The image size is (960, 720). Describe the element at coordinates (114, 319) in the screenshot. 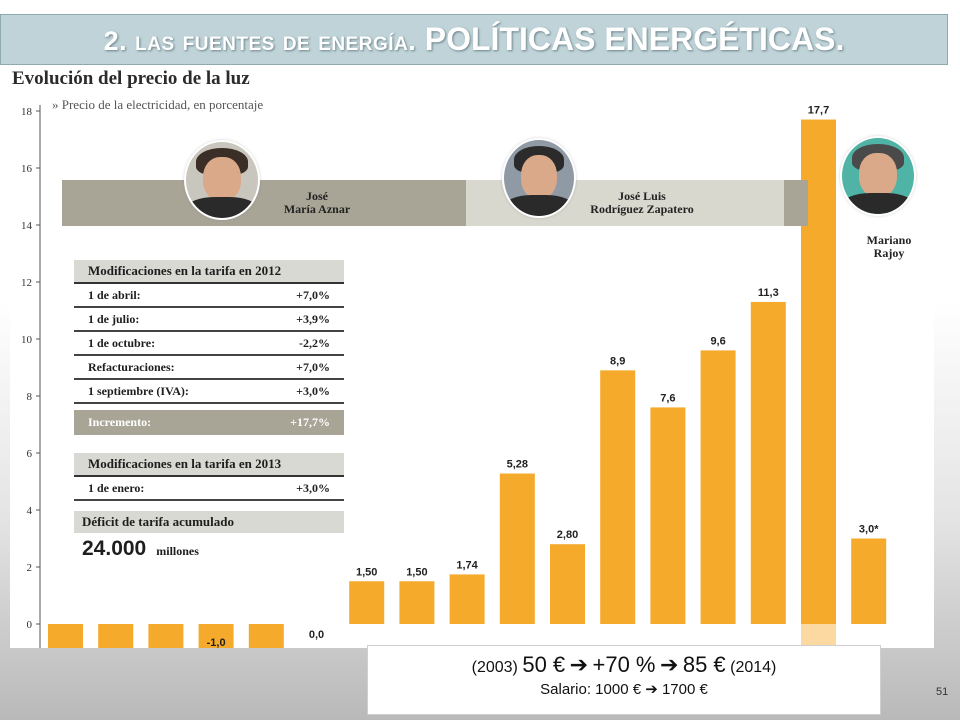

I see `row-label: 1 de julio:` at that location.